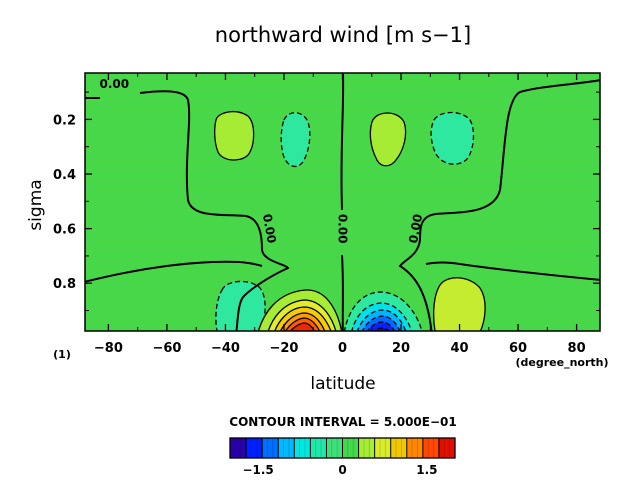 The width and height of the screenshot is (642, 495). What do you see at coordinates (36, 204) in the screenshot?
I see `y-axis-label: sigma` at bounding box center [36, 204].